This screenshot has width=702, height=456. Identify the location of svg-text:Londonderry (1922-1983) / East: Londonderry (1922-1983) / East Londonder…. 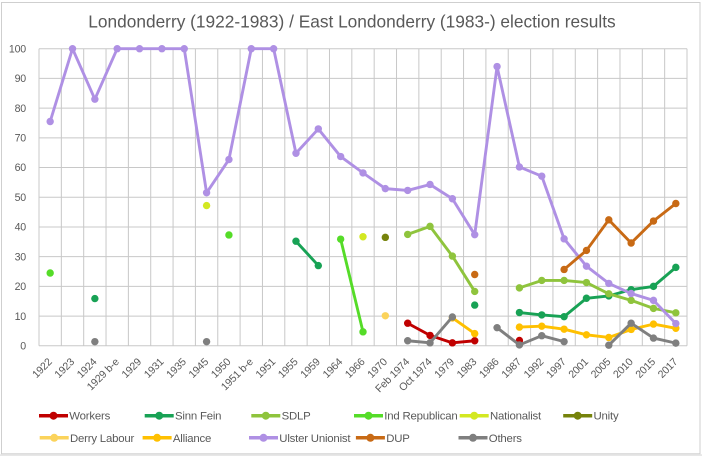
(352, 21).